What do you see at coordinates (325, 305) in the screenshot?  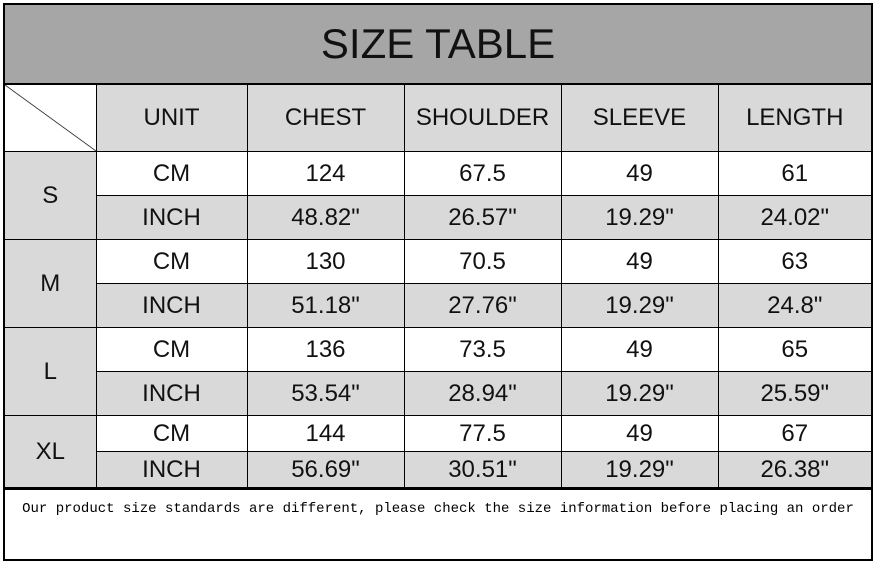 I see `value-cell: 51.18"` at bounding box center [325, 305].